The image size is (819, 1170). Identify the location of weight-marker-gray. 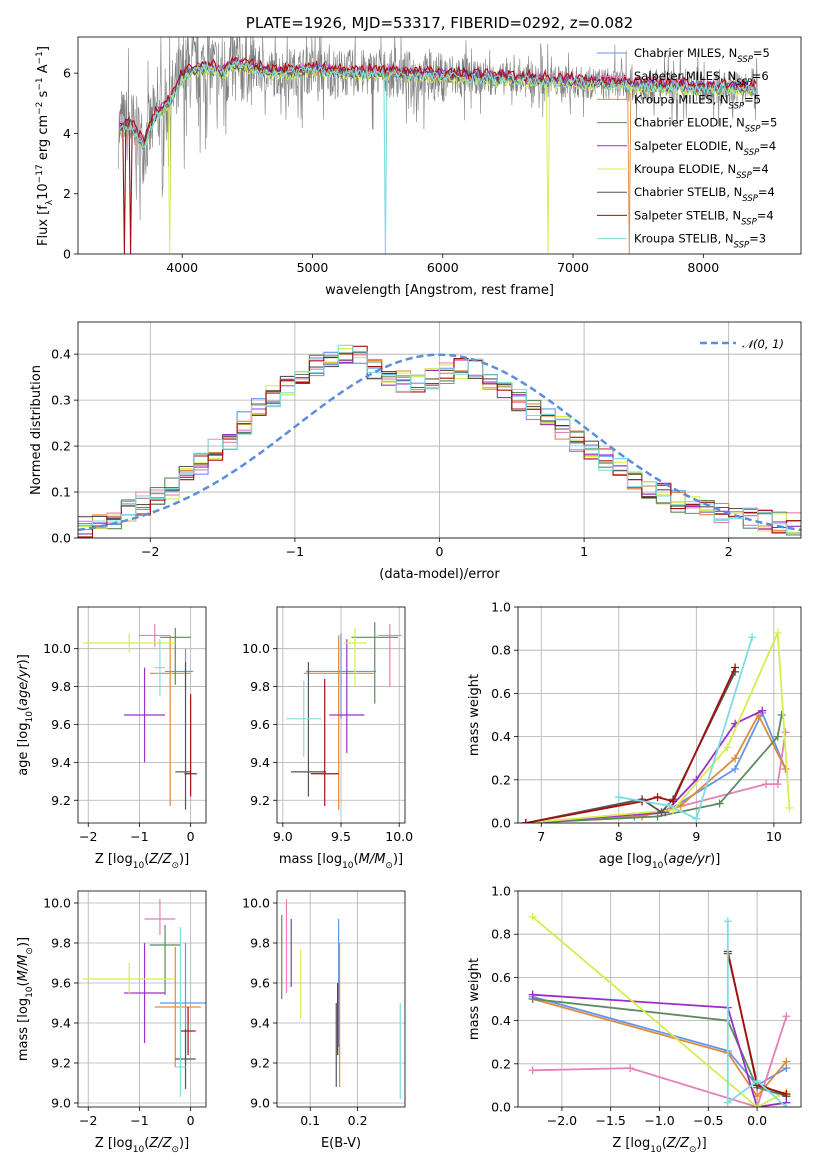
(661, 812).